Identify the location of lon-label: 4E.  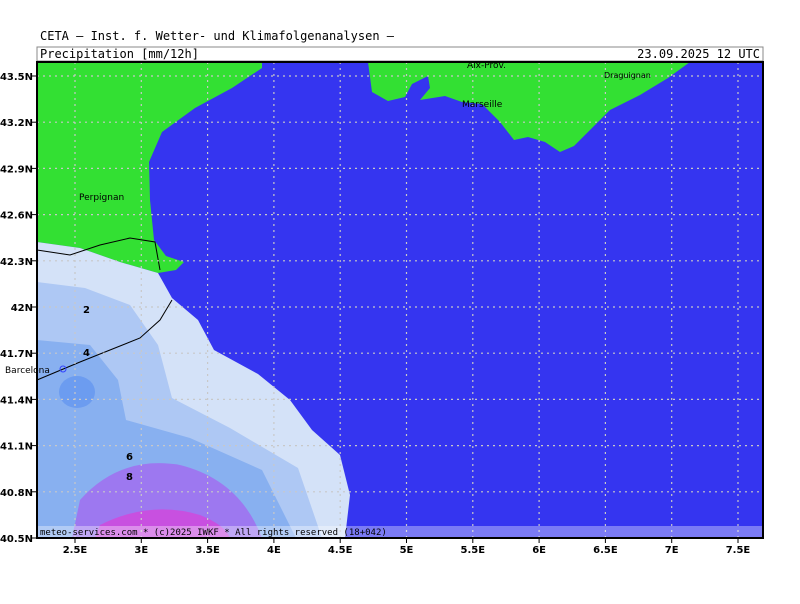
(274, 550).